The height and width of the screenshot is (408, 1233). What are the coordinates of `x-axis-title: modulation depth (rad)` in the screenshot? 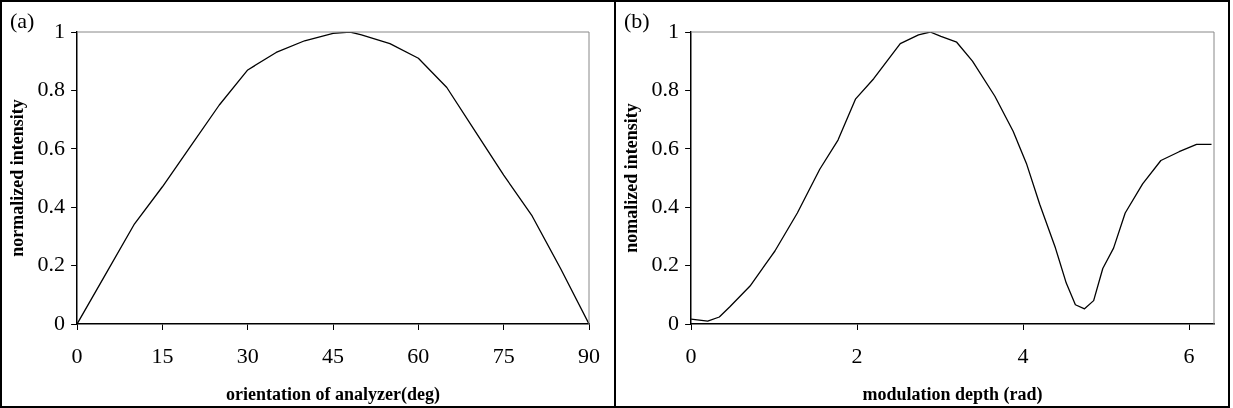 It's located at (952, 394).